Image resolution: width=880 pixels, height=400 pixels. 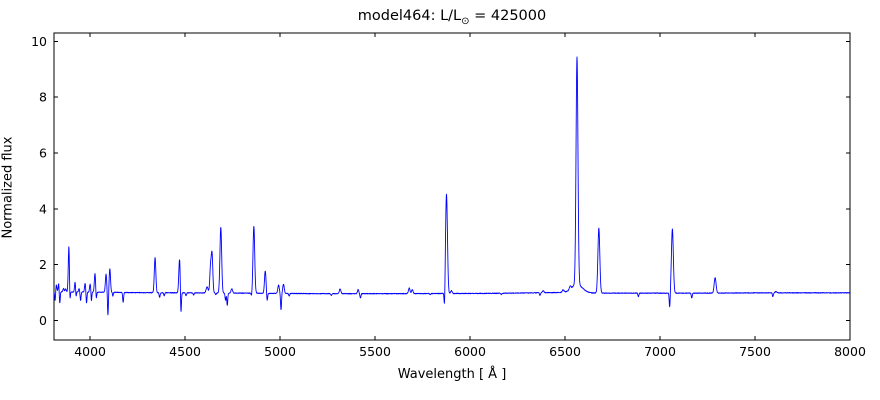 What do you see at coordinates (465, 21) in the screenshot?
I see `sun-symbol: ⊙` at bounding box center [465, 21].